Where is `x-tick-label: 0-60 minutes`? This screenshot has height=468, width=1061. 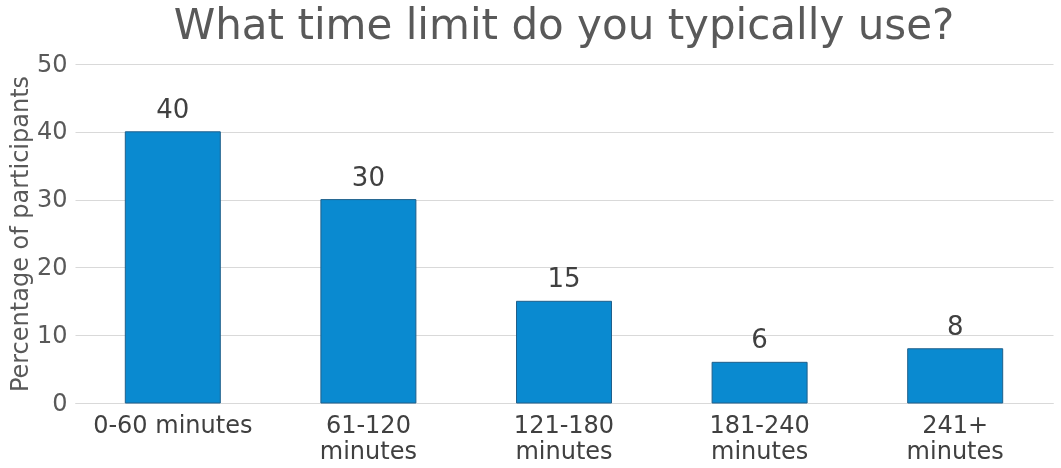 x-tick-label: 0-60 minutes is located at coordinates (173, 424).